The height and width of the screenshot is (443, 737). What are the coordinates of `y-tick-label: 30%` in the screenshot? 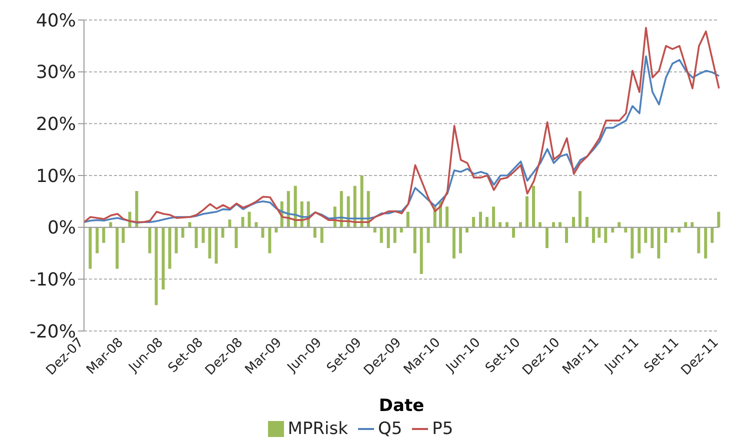 It's located at (56, 73).